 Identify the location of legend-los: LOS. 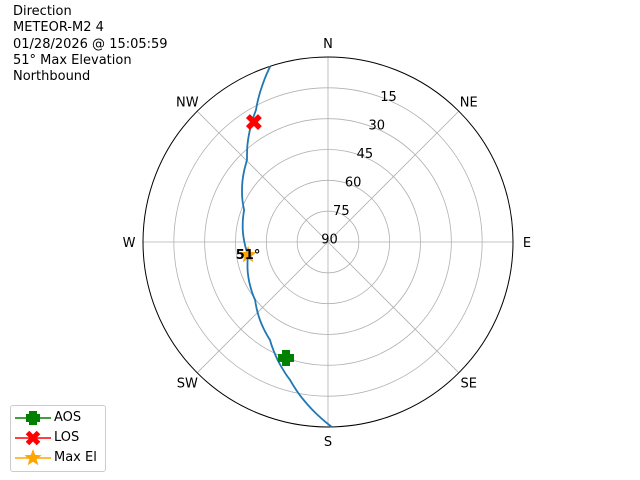
(58, 438).